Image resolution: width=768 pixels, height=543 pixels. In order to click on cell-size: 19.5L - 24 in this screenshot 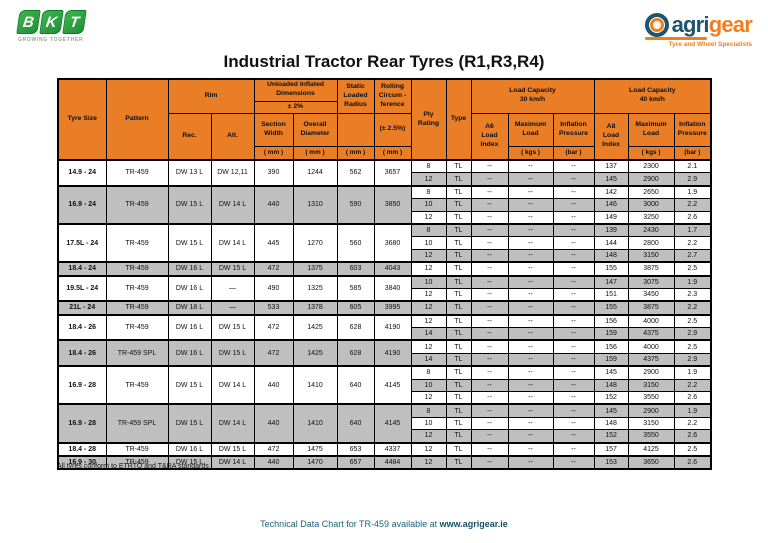, I will do `click(82, 288)`.